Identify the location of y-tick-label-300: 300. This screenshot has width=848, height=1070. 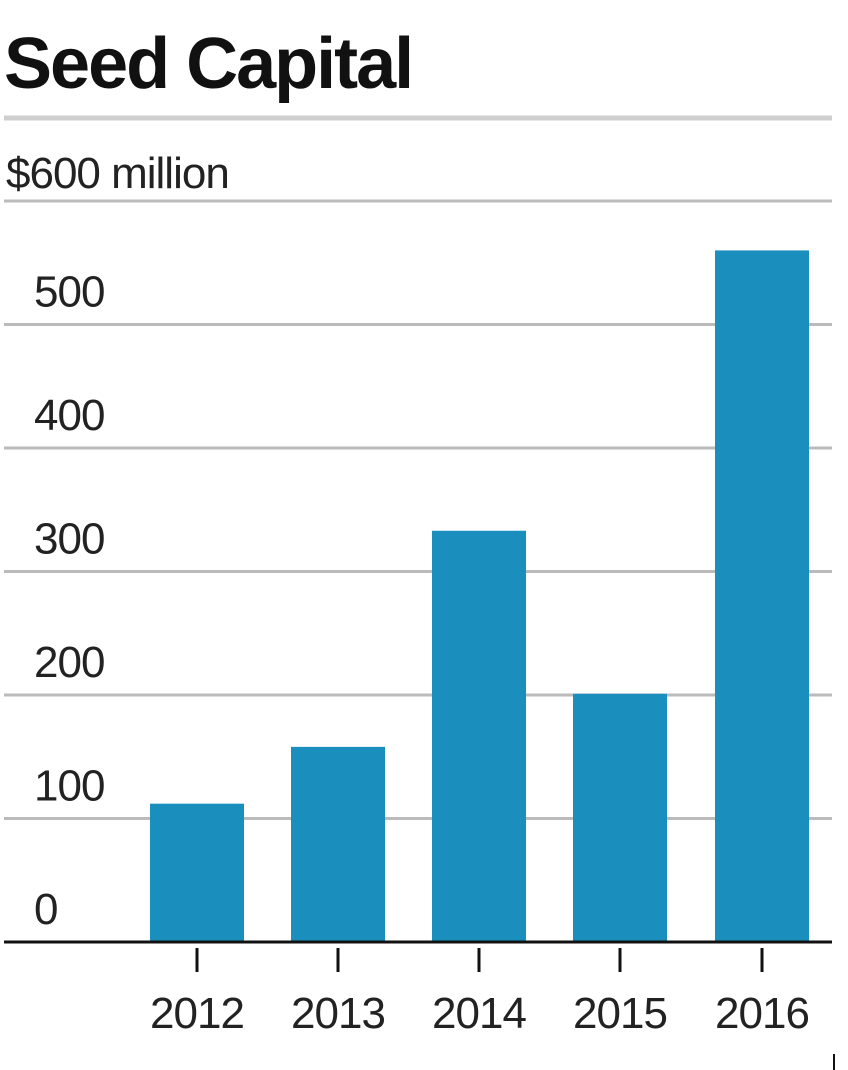
(69, 539).